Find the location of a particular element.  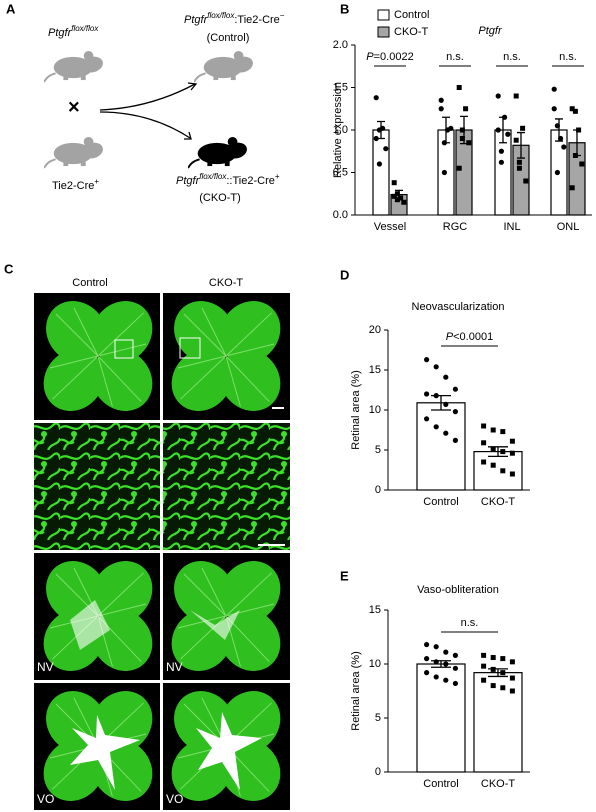

panel-letter: C is located at coordinates (9, 268).